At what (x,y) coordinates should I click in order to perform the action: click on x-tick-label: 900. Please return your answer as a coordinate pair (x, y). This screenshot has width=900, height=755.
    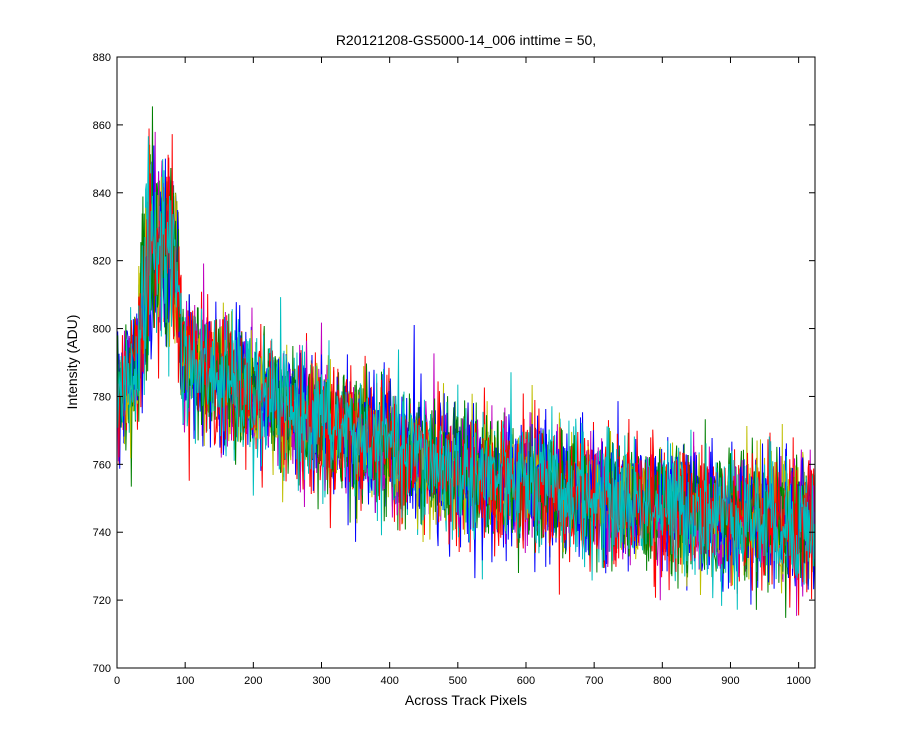
    Looking at the image, I should click on (730, 681).